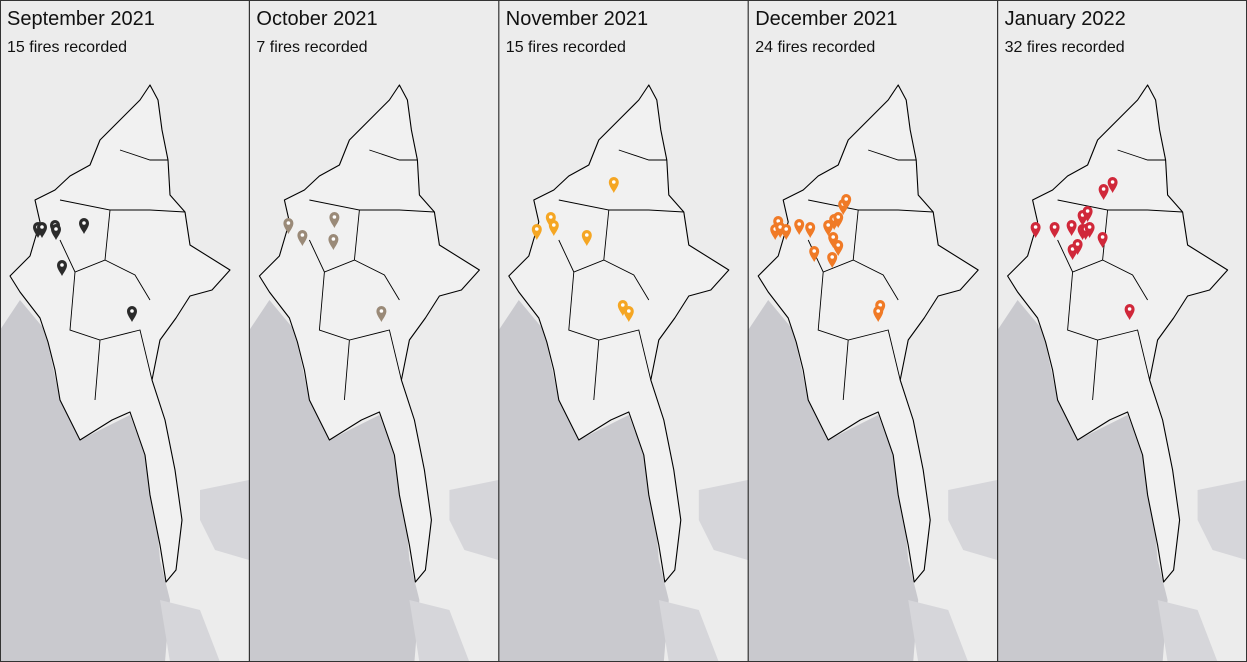 This screenshot has height=662, width=1247. Describe the element at coordinates (316, 19) in the screenshot. I see `panel-title: October 2021` at that location.